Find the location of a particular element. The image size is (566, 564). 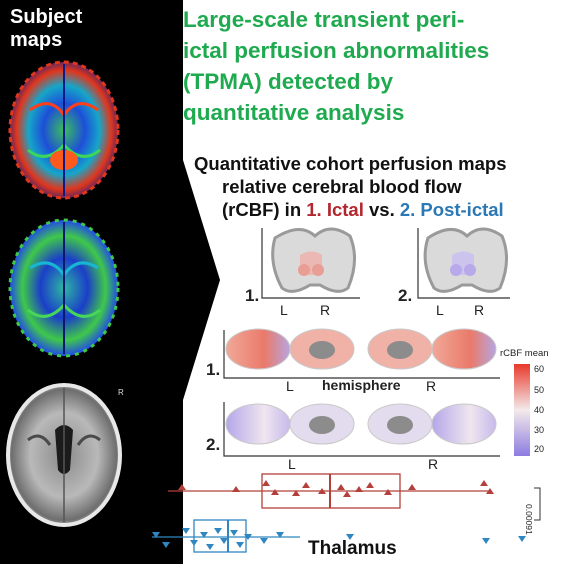

surface-row-2-L: L is located at coordinates (292, 464).